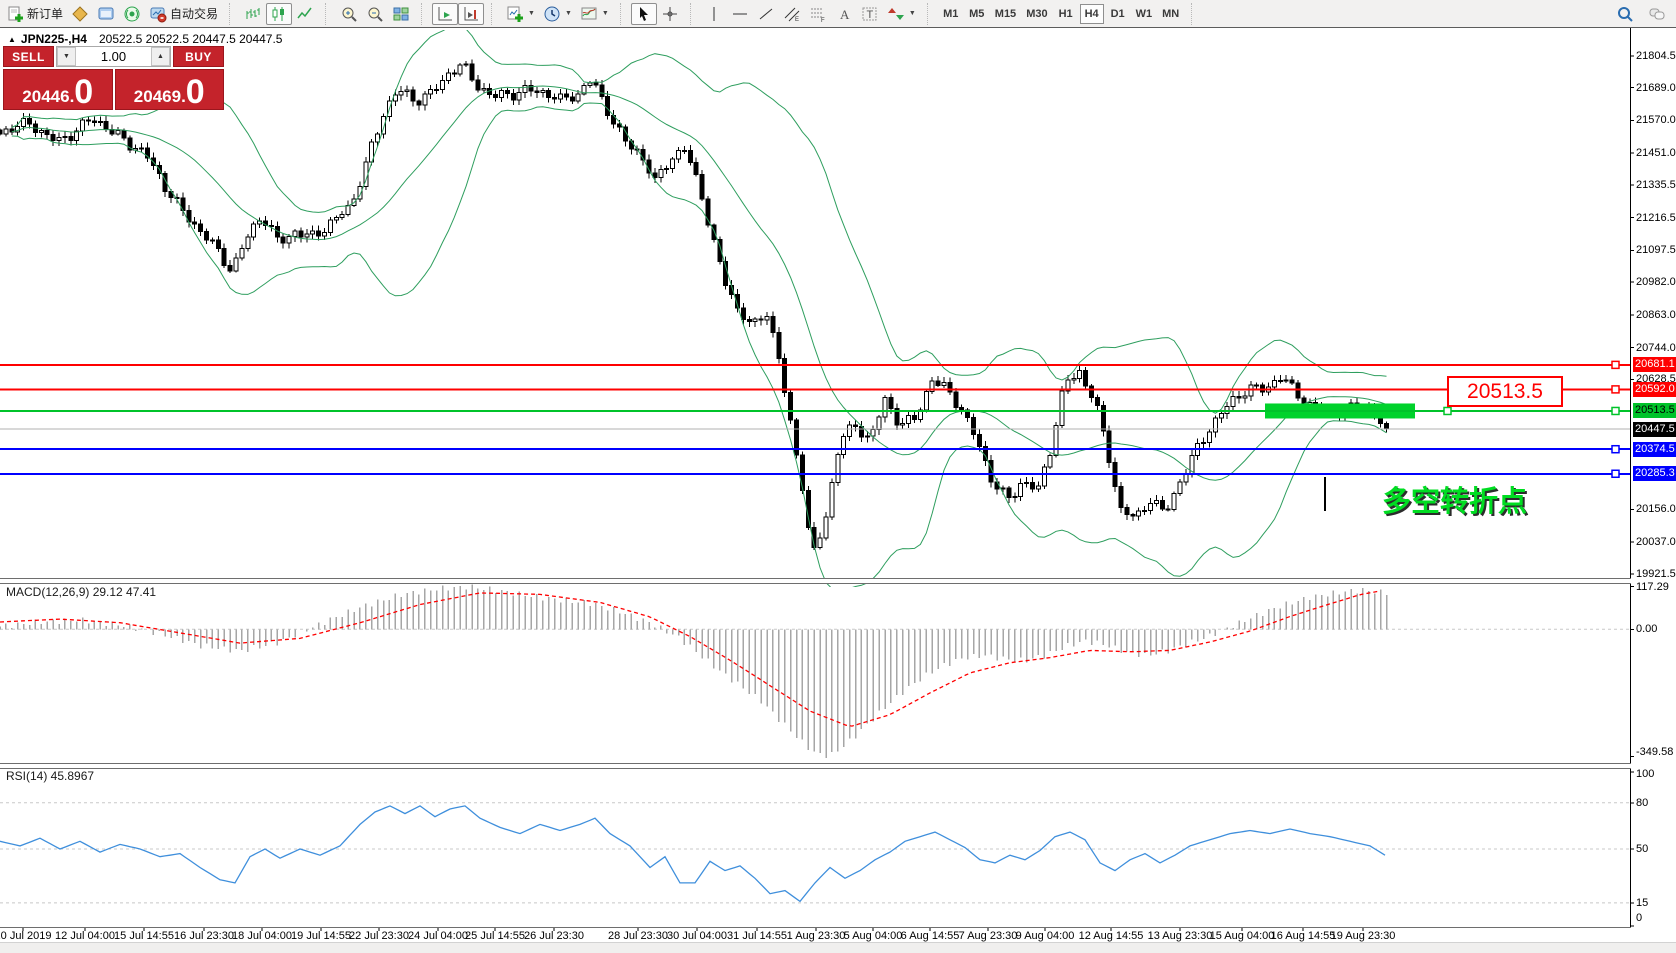  What do you see at coordinates (951, 14) in the screenshot?
I see `timeframe-m1: M1` at bounding box center [951, 14].